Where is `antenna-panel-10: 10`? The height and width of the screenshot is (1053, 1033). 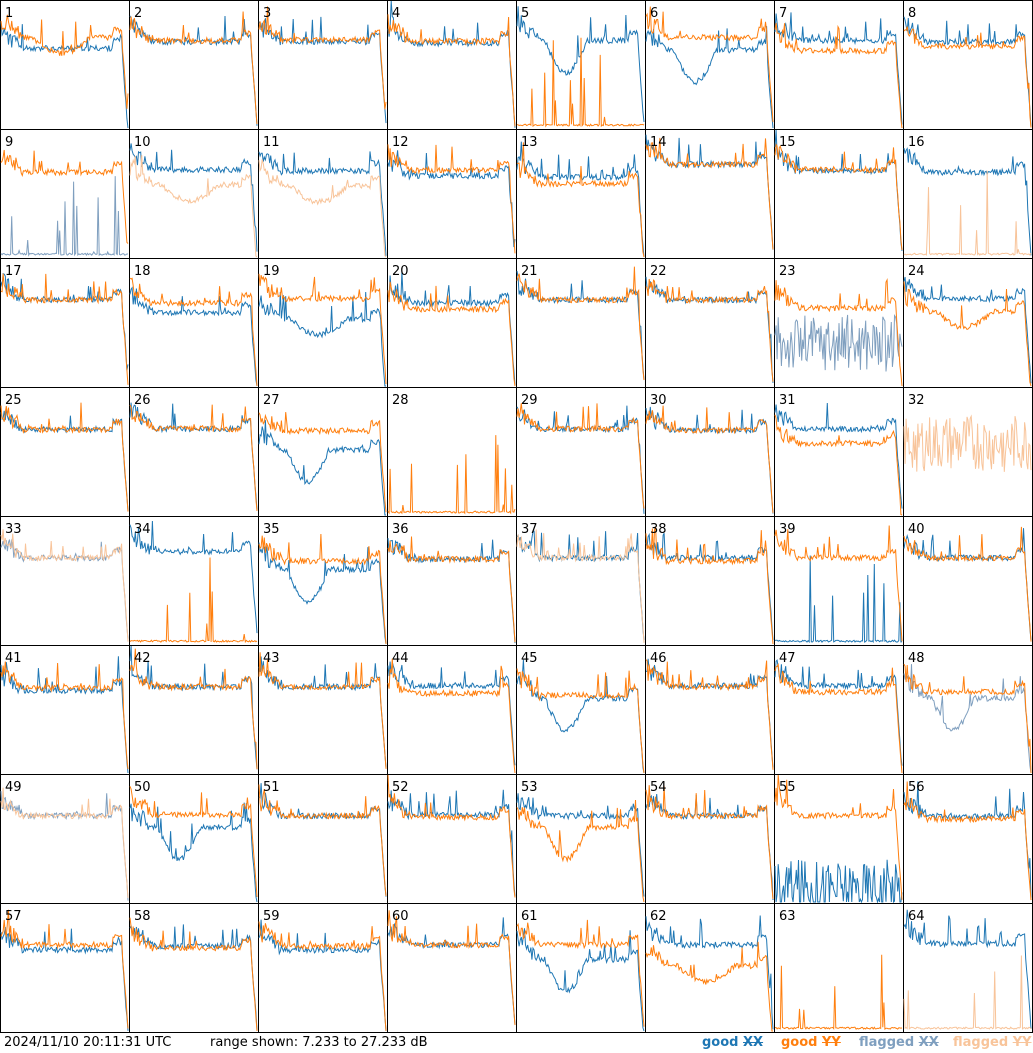
antenna-panel-10: 10 is located at coordinates (194, 194).